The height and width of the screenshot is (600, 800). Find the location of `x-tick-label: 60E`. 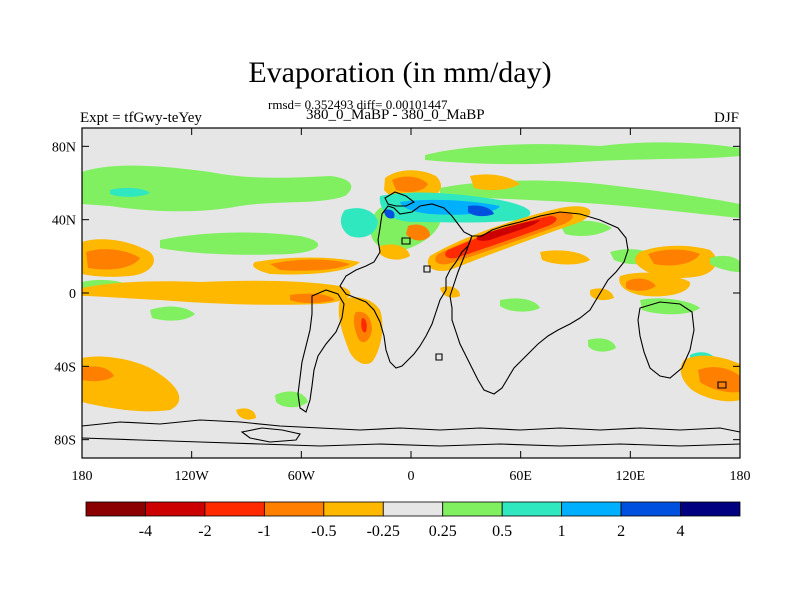

x-tick-label: 60E is located at coordinates (520, 476).